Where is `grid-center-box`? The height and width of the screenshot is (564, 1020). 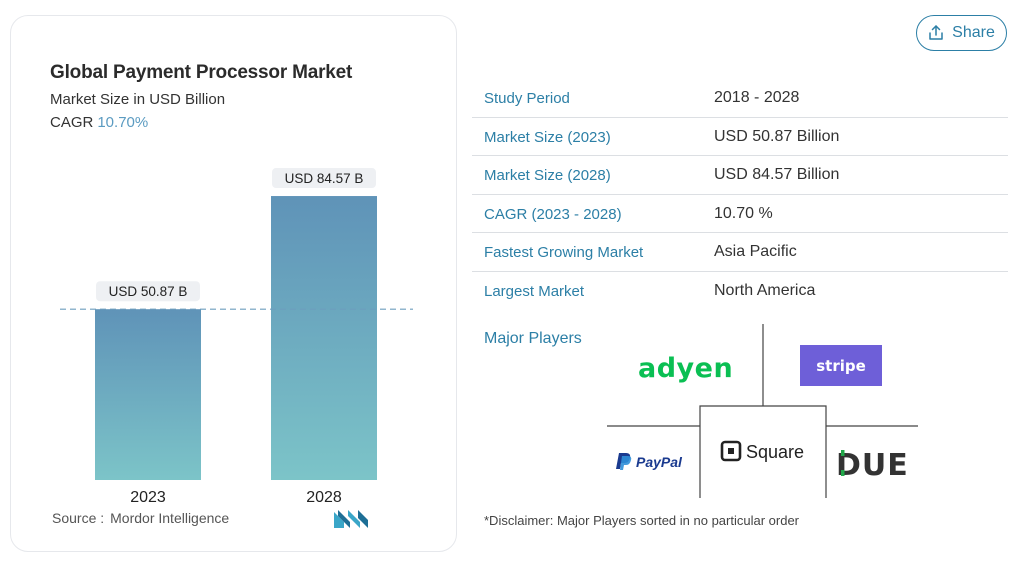 grid-center-box is located at coordinates (763, 451).